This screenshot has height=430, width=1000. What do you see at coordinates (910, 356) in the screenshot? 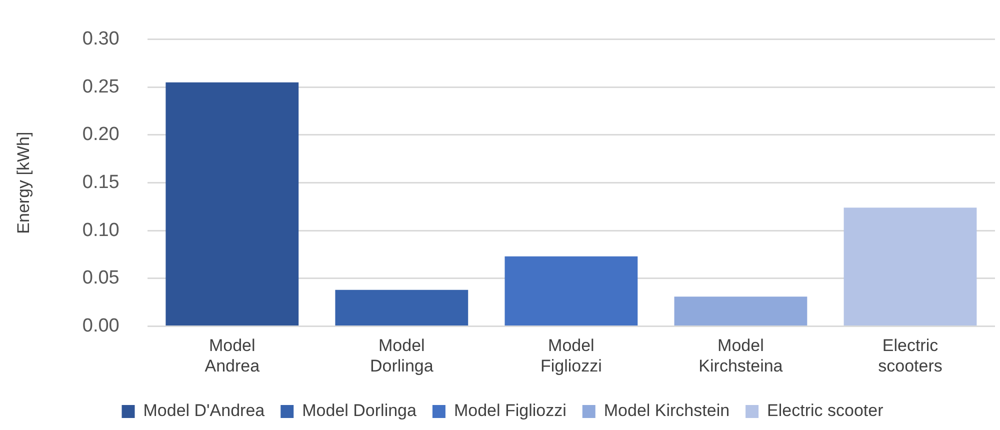
I see `x-tick-label: Electric scooters` at bounding box center [910, 356].